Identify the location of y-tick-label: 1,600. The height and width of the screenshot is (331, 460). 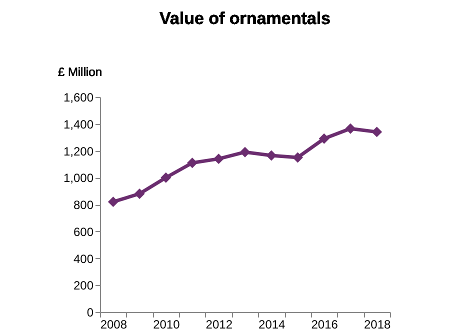
(78, 97).